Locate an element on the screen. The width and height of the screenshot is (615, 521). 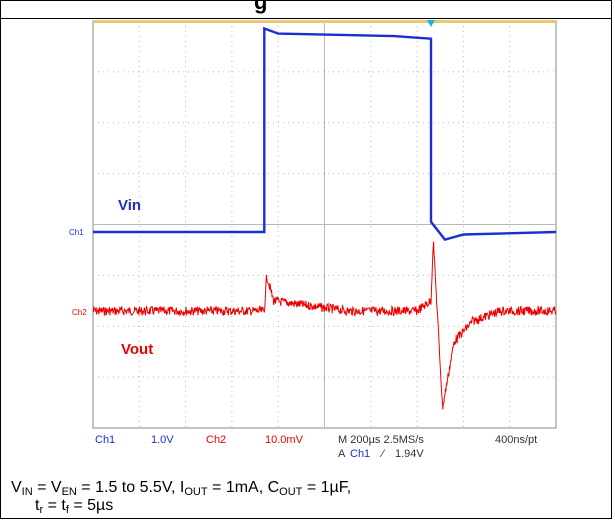
readout-ch1: Ch1 is located at coordinates (105, 440).